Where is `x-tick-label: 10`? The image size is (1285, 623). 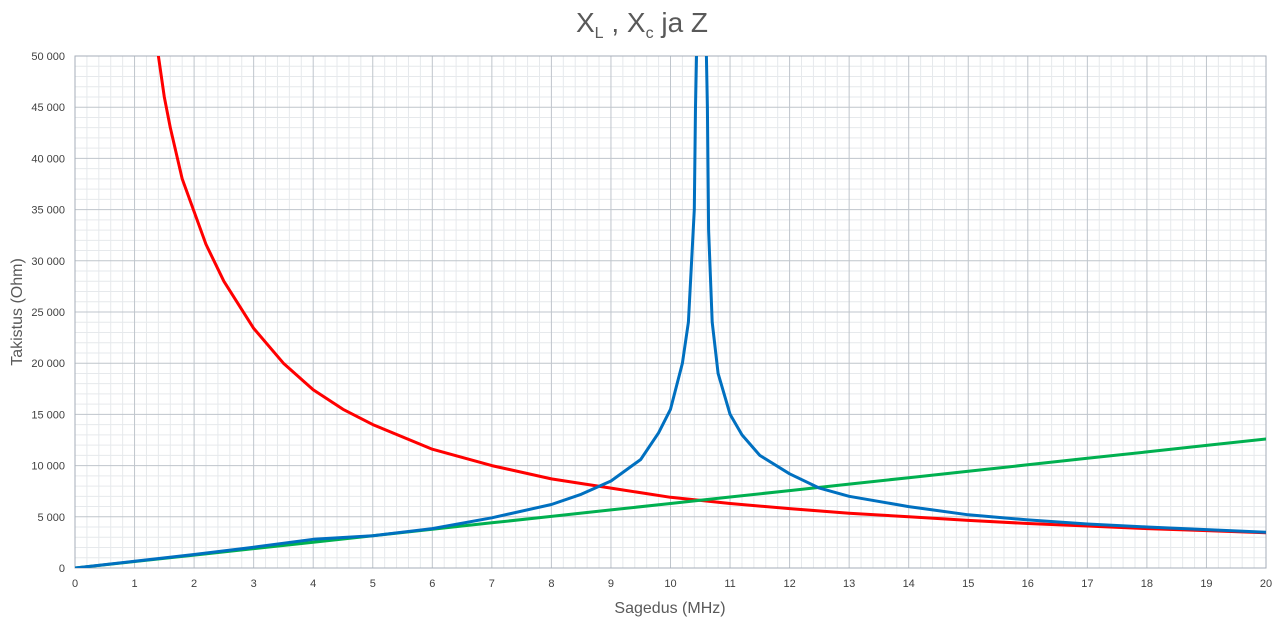 x-tick-label: 10 is located at coordinates (670, 584).